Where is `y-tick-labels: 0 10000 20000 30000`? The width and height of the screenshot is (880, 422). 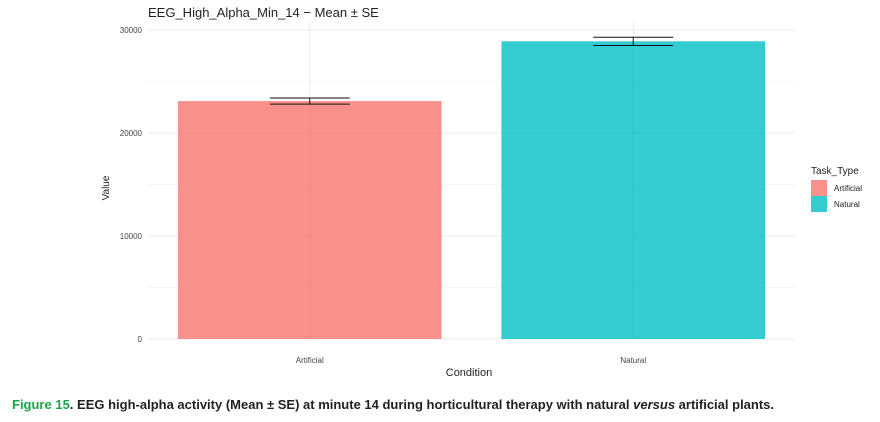
y-tick-labels: 0 10000 20000 30000 is located at coordinates (131, 185).